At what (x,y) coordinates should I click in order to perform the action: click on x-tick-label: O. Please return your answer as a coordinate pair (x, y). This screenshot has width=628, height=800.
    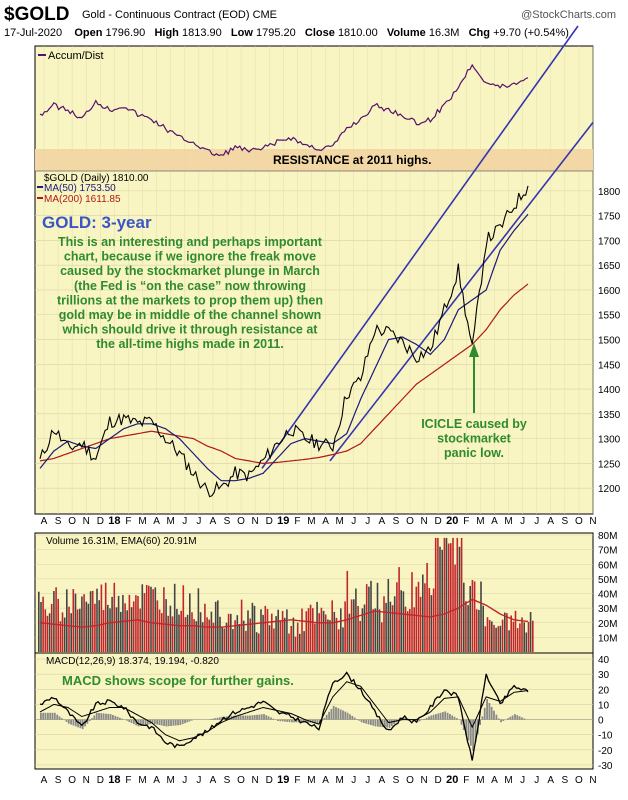
    Looking at the image, I should click on (72, 521).